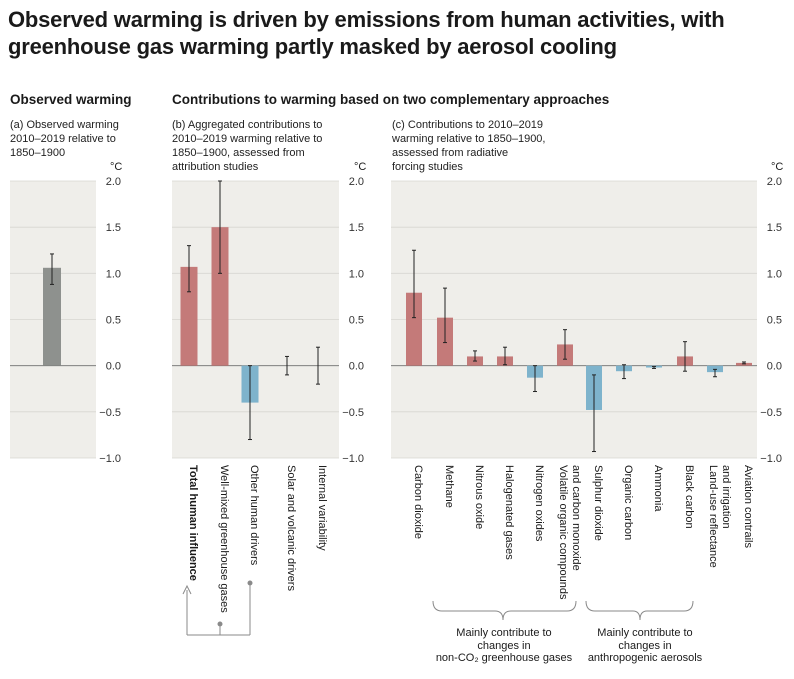 This screenshot has width=794, height=679. I want to click on panel-a-sub-line: 2010–2019 relative to, so click(63, 139).